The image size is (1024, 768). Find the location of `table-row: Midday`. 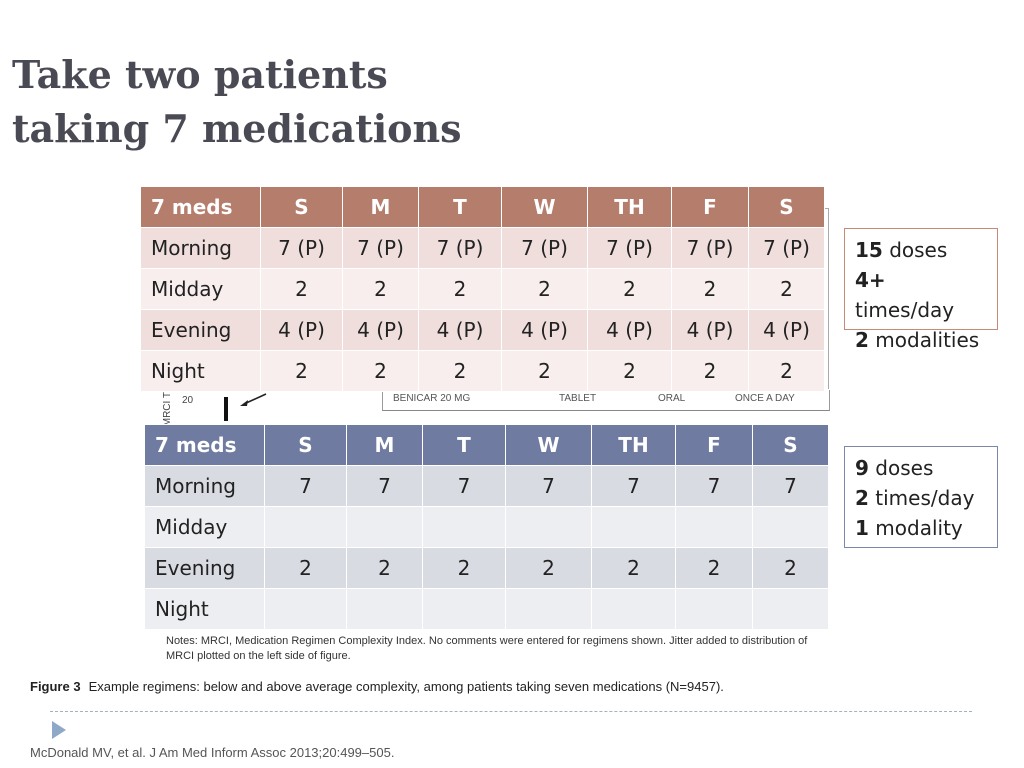

table-row: Midday is located at coordinates (486, 527).